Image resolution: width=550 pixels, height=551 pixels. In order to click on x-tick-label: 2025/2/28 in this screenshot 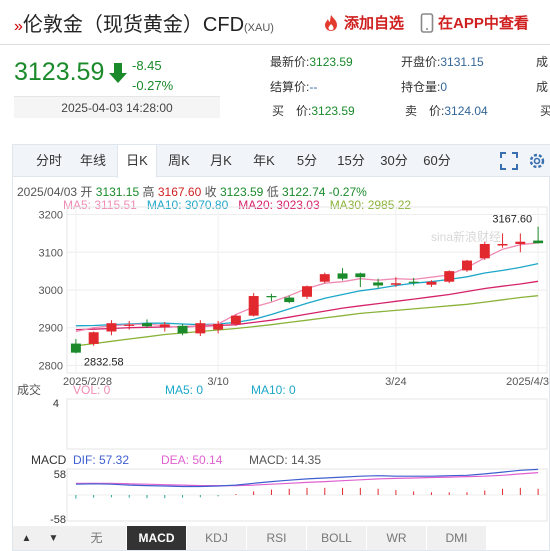, I will do `click(87, 382)`.